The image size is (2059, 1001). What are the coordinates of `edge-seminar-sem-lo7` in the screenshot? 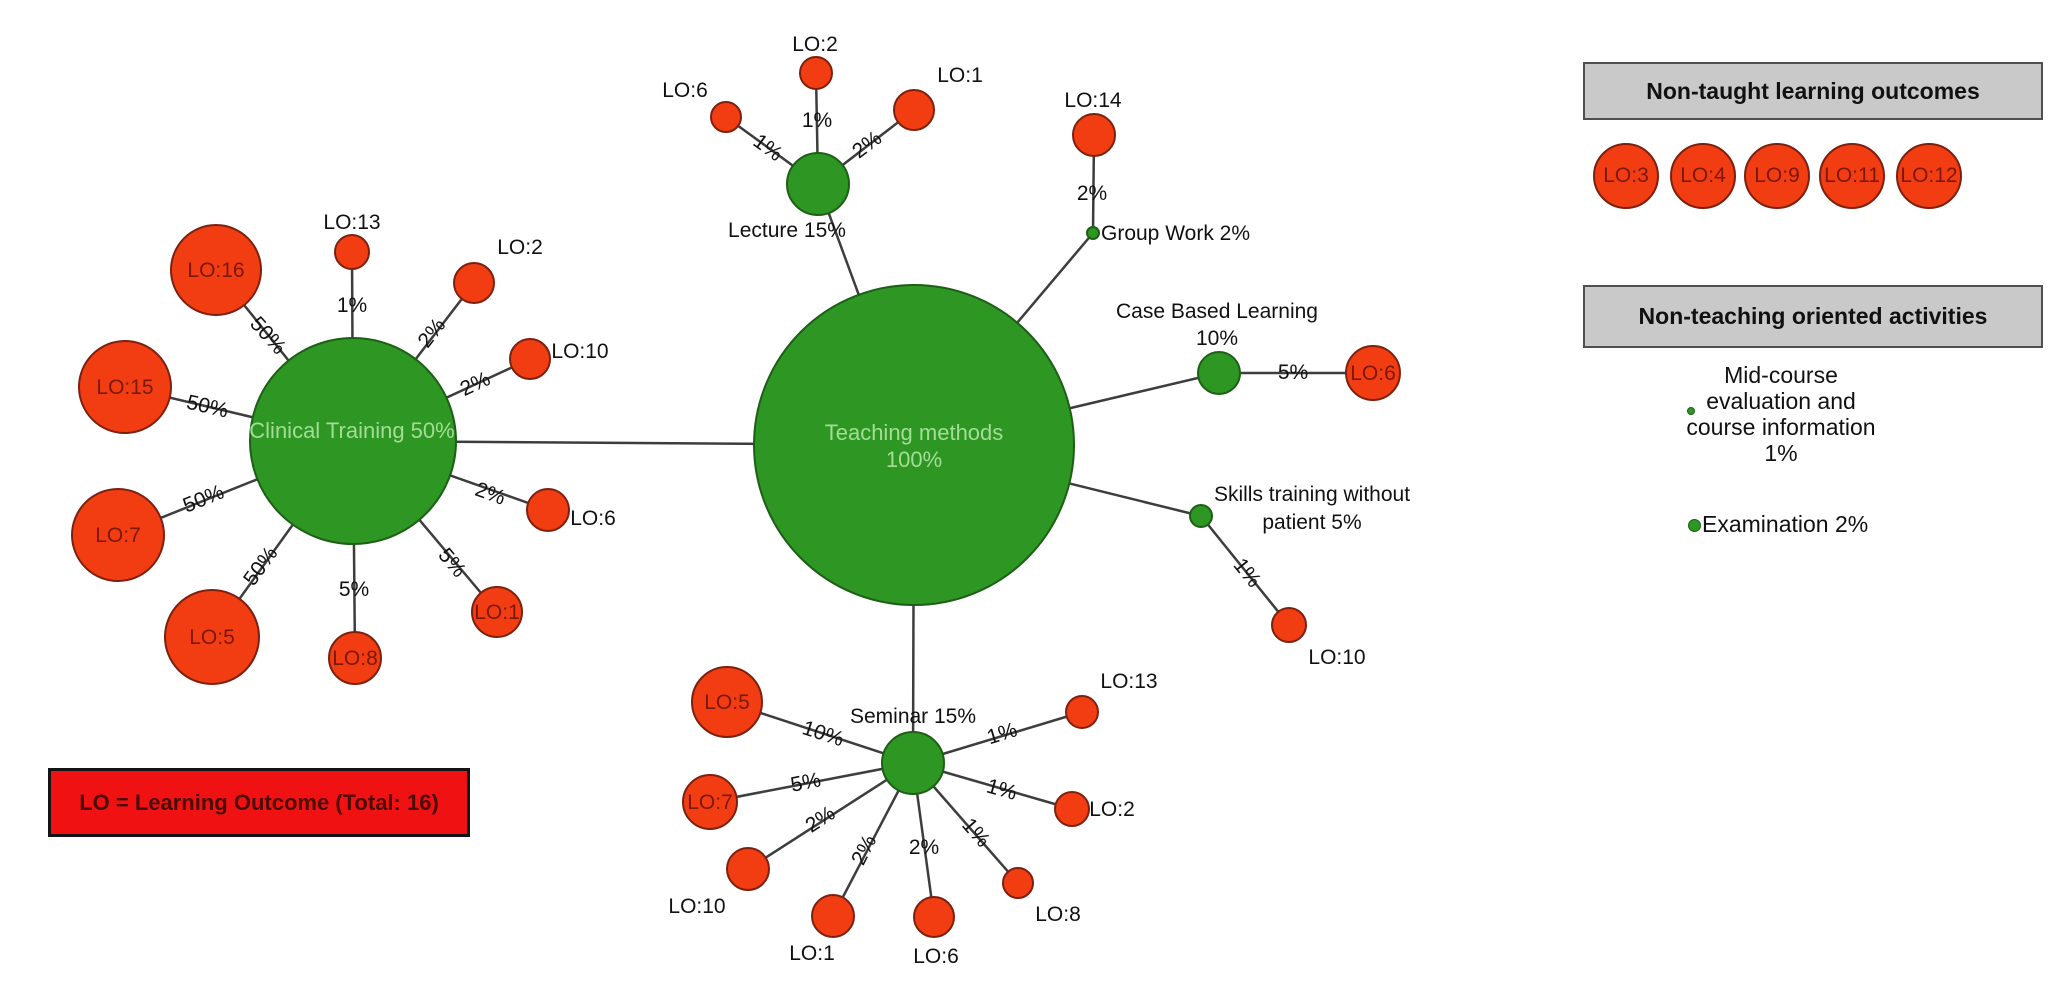 It's located at (811, 782).